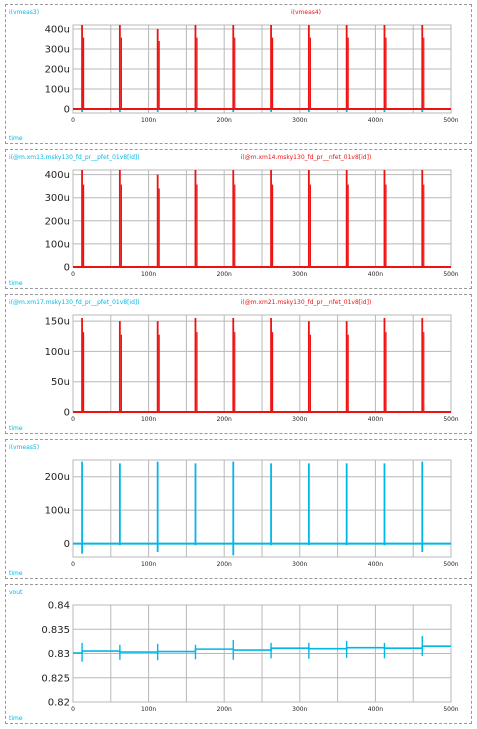 The height and width of the screenshot is (729, 477). Describe the element at coordinates (59, 654) in the screenshot. I see `y-tick-label: 0.83` at that location.